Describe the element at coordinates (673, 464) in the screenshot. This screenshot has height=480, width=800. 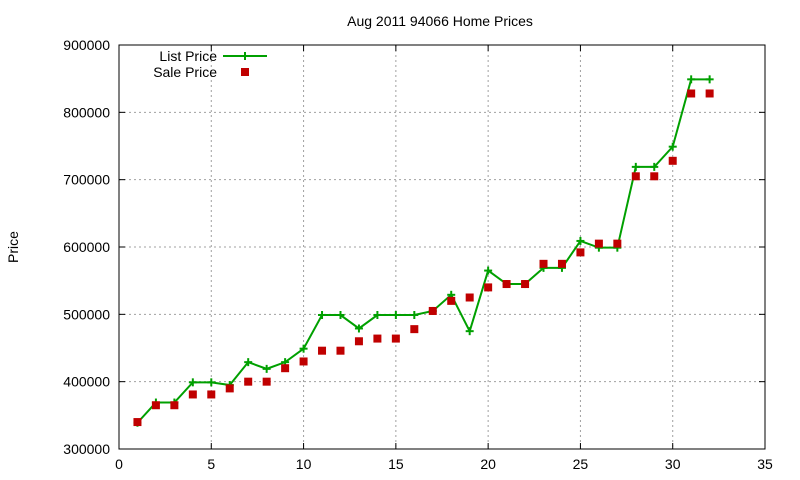
I see `x-tick-label: 30` at that location.